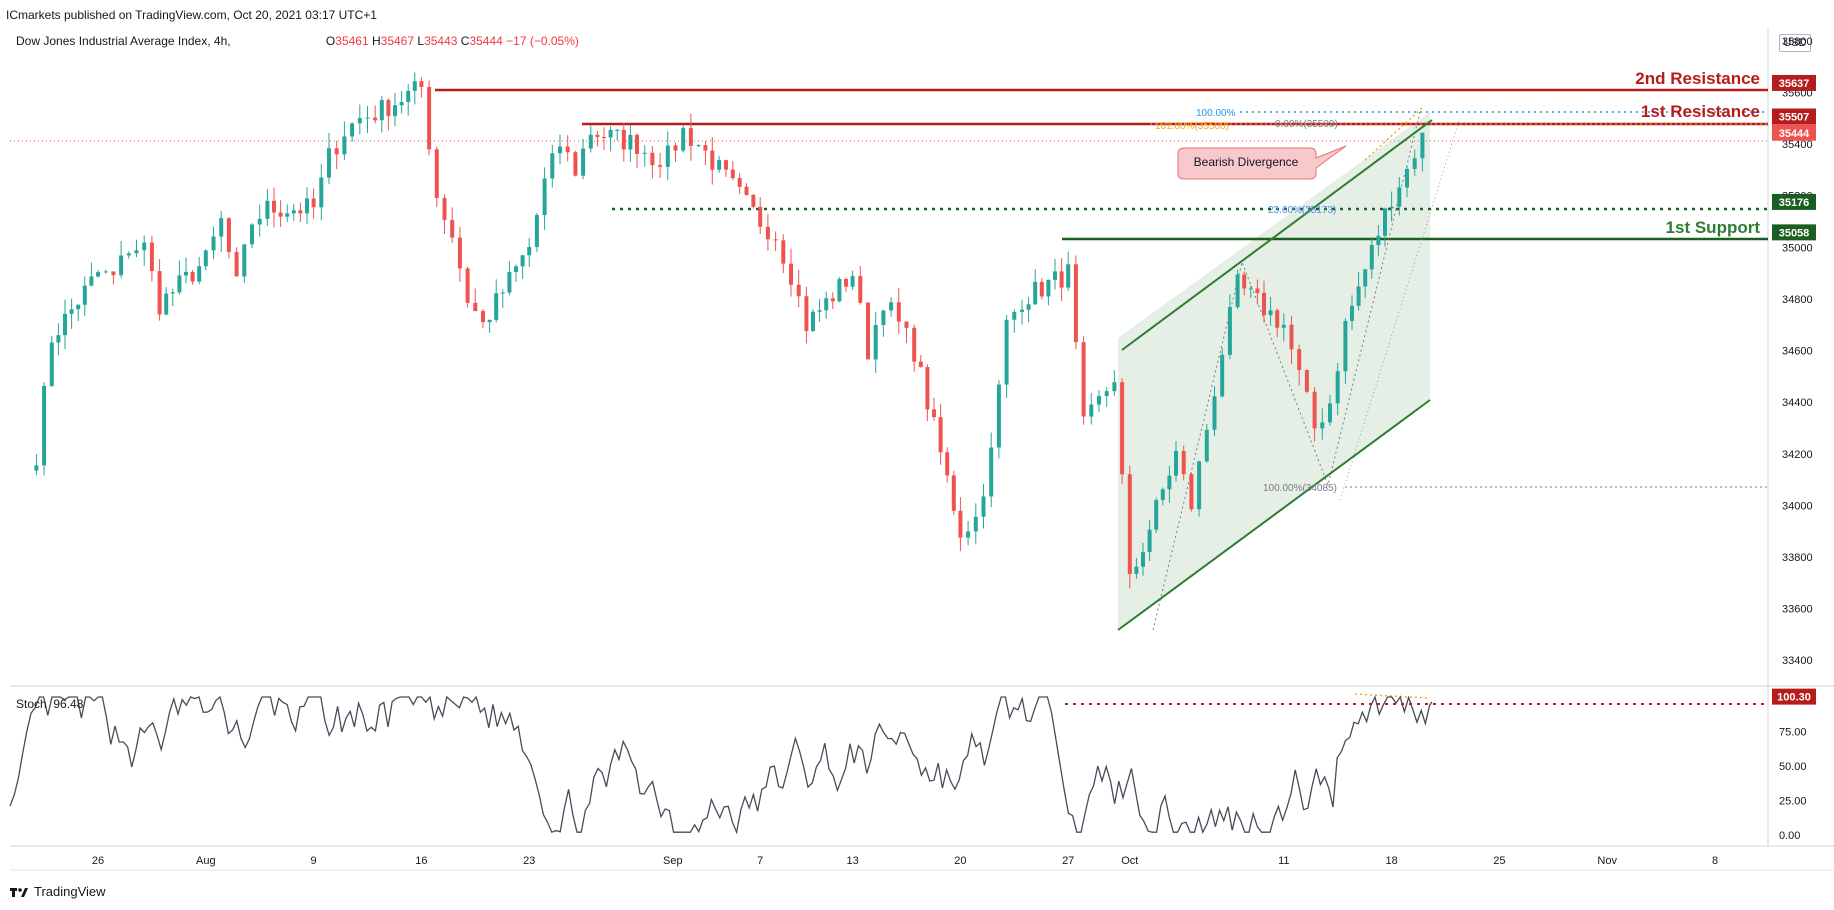  Describe the element at coordinates (905, 861) in the screenshot. I see `time-axis: 26 Aug 9 16 23 Sep 7 13 20 27 Oct 11 18 25 Nov 8` at that location.